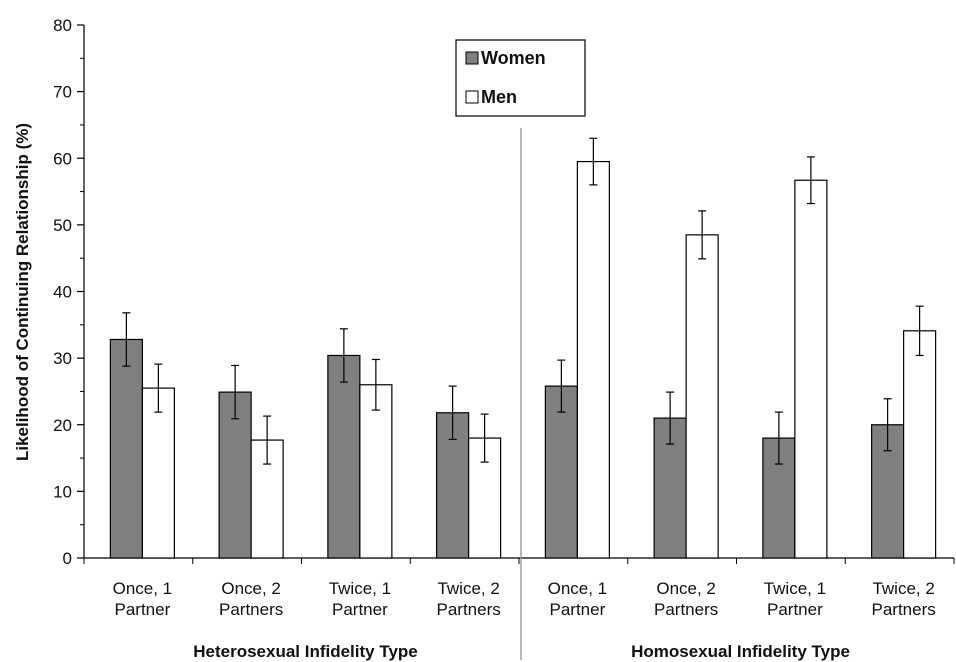 The image size is (956, 662). I want to click on legend: Women Men, so click(520, 78).